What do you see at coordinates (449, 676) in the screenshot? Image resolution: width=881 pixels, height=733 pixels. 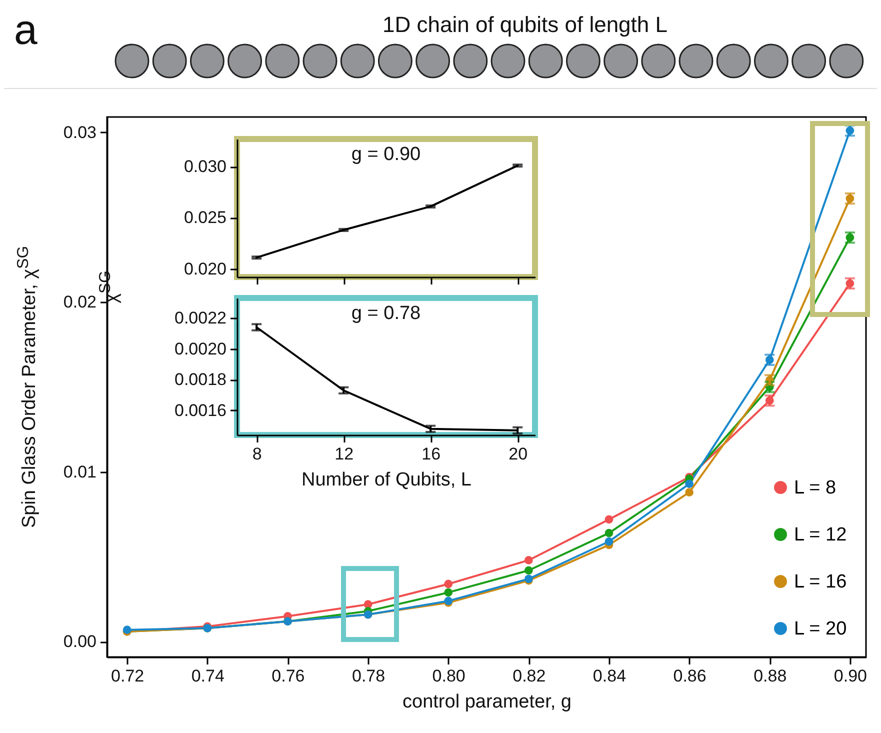 I see `x-tick-label: 0.80` at bounding box center [449, 676].